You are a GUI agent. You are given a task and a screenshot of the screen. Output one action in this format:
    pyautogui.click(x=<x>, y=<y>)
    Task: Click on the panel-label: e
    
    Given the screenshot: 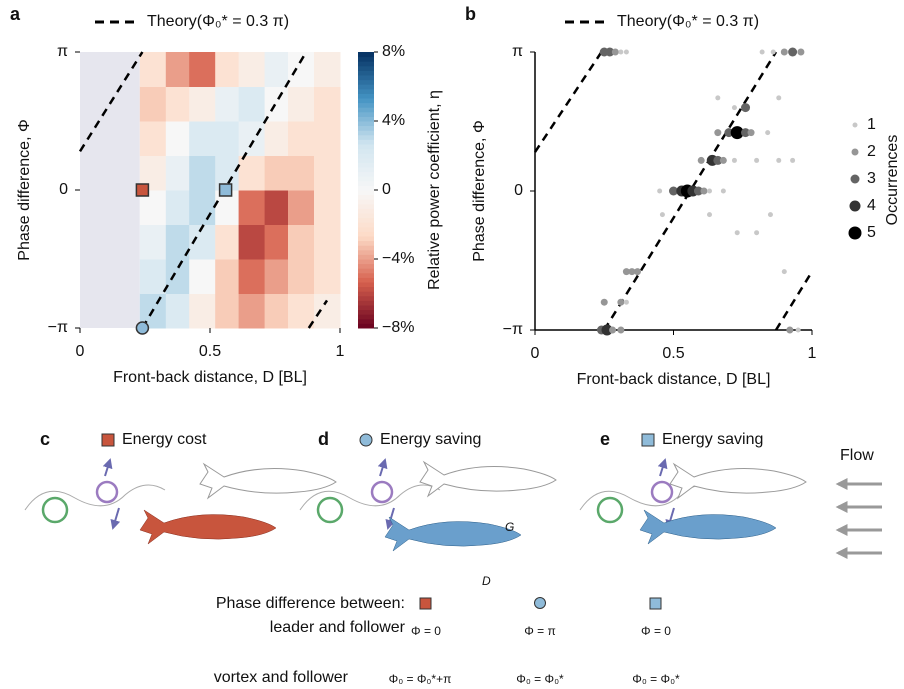 What is the action you would take?
    pyautogui.click(x=605, y=439)
    